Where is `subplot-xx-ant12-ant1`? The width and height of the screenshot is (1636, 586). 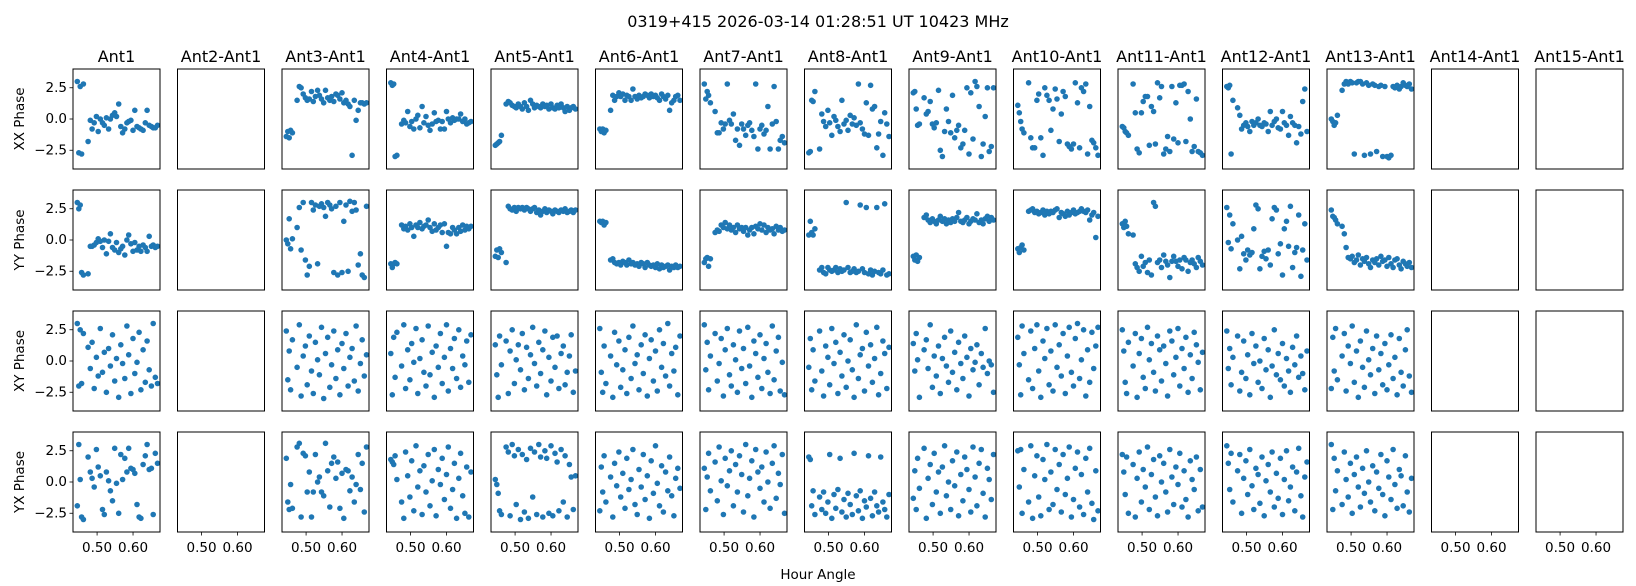 subplot-xx-ant12-ant1 is located at coordinates (1266, 119).